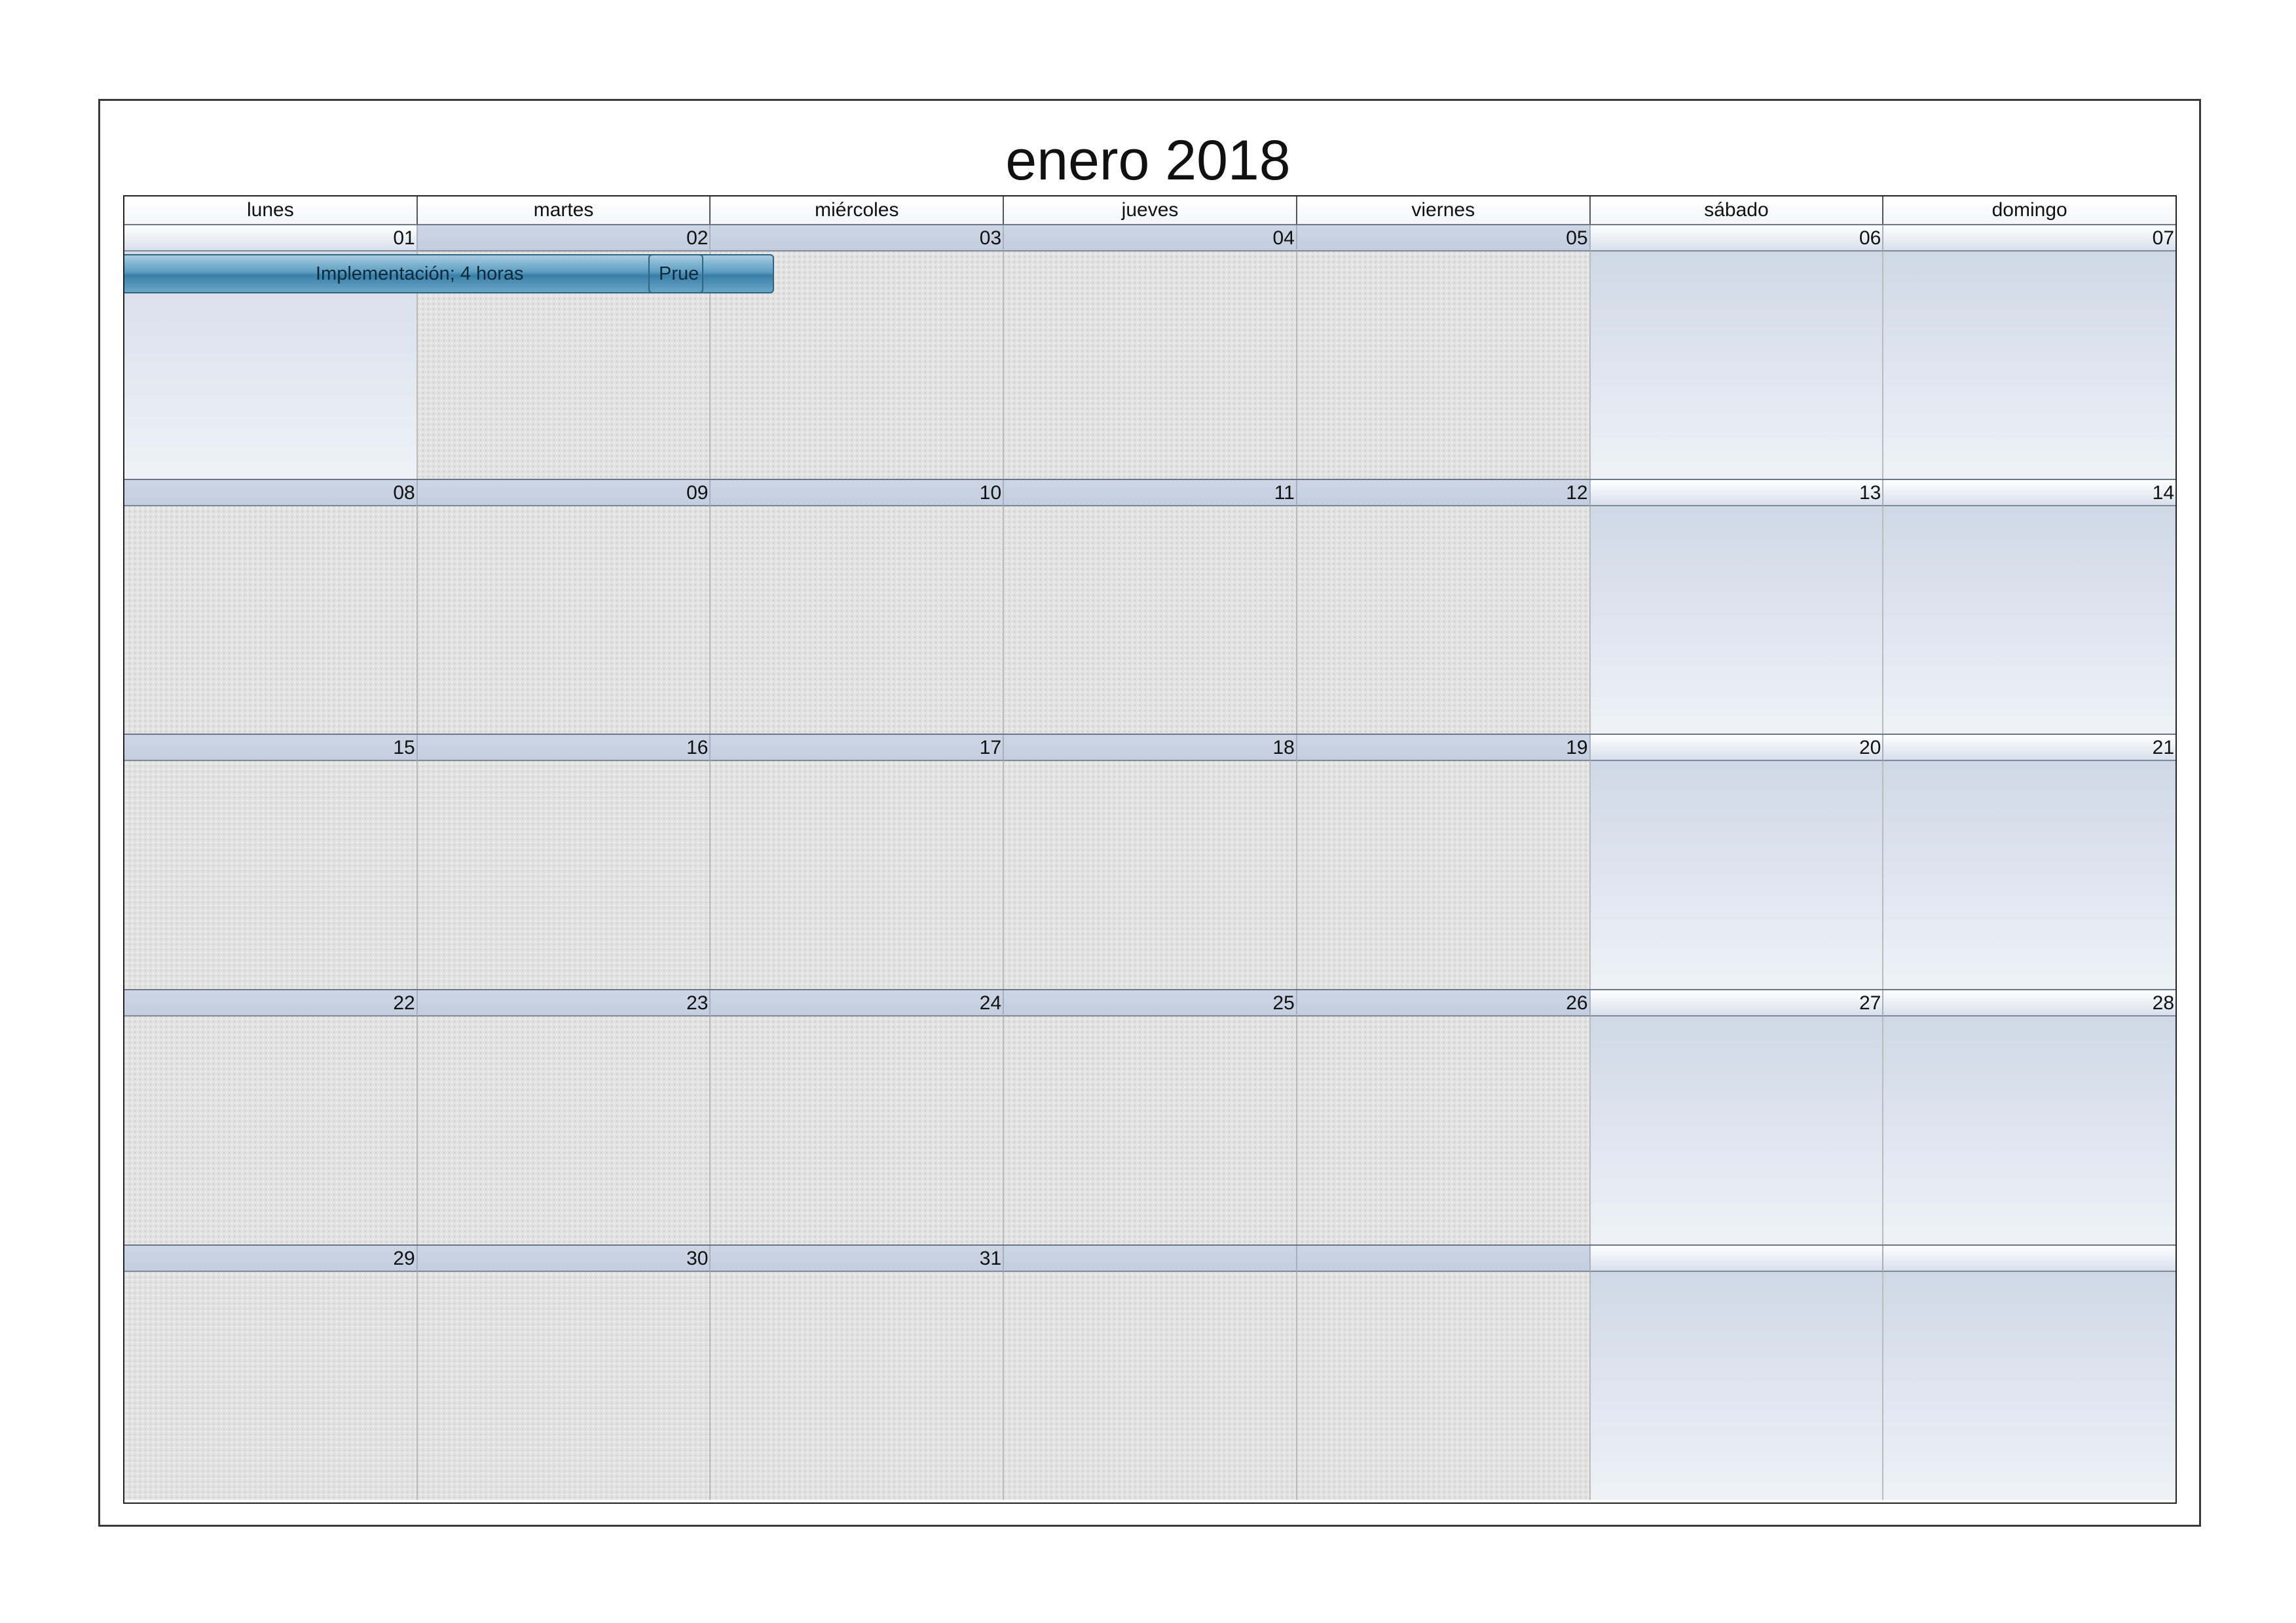 The height and width of the screenshot is (1623, 2296). Describe the element at coordinates (1444, 748) in the screenshot. I see `day-number: 19` at that location.